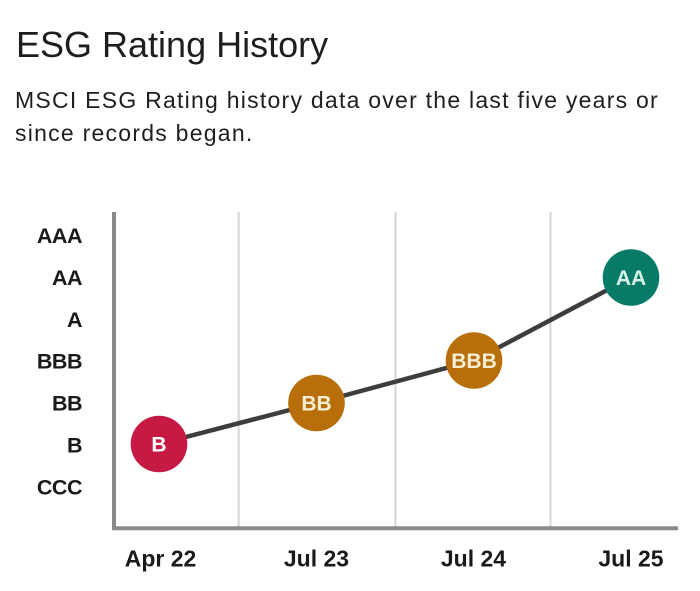 This screenshot has height=591, width=700. Describe the element at coordinates (473, 559) in the screenshot. I see `svg-text: Jul 24` at that location.